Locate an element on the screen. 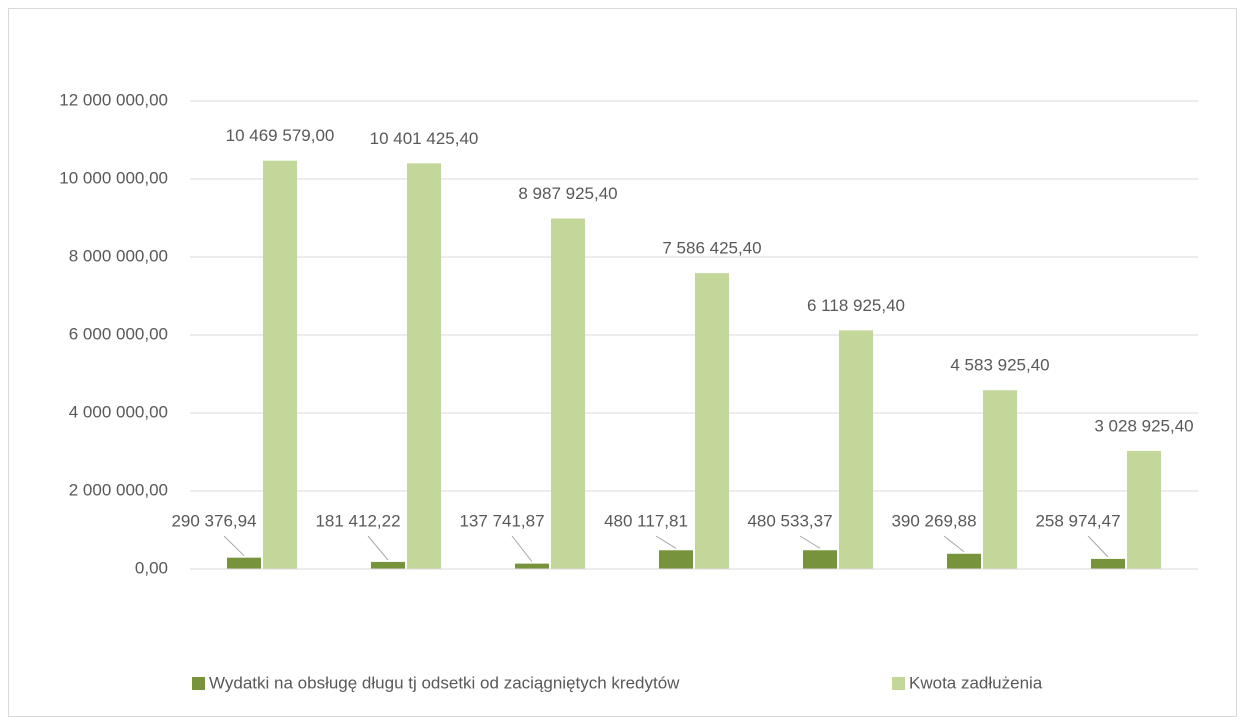 The image size is (1246, 717). data-label: 181 412,22 is located at coordinates (357, 520).